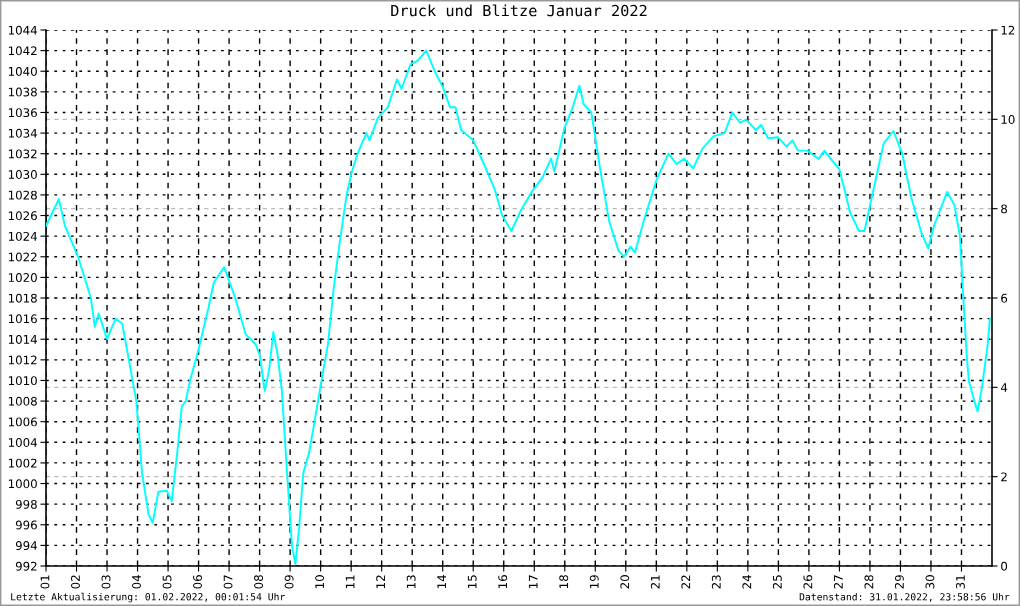 This screenshot has width=1020, height=606. I want to click on x-tick-label: 22, so click(686, 582).